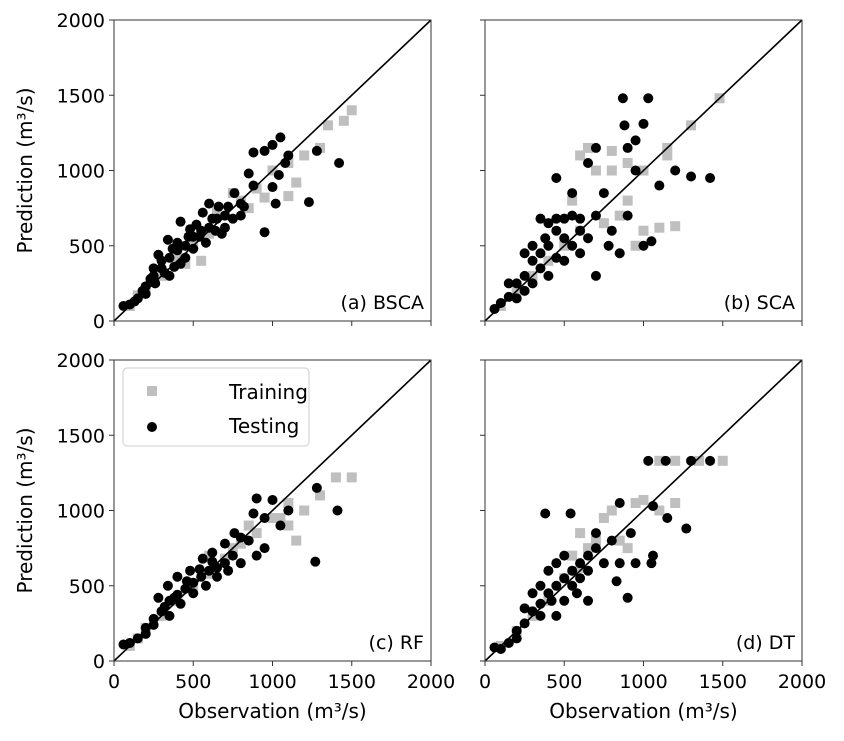  Describe the element at coordinates (431, 682) in the screenshot. I see `x-tick-label: 2000` at that location.